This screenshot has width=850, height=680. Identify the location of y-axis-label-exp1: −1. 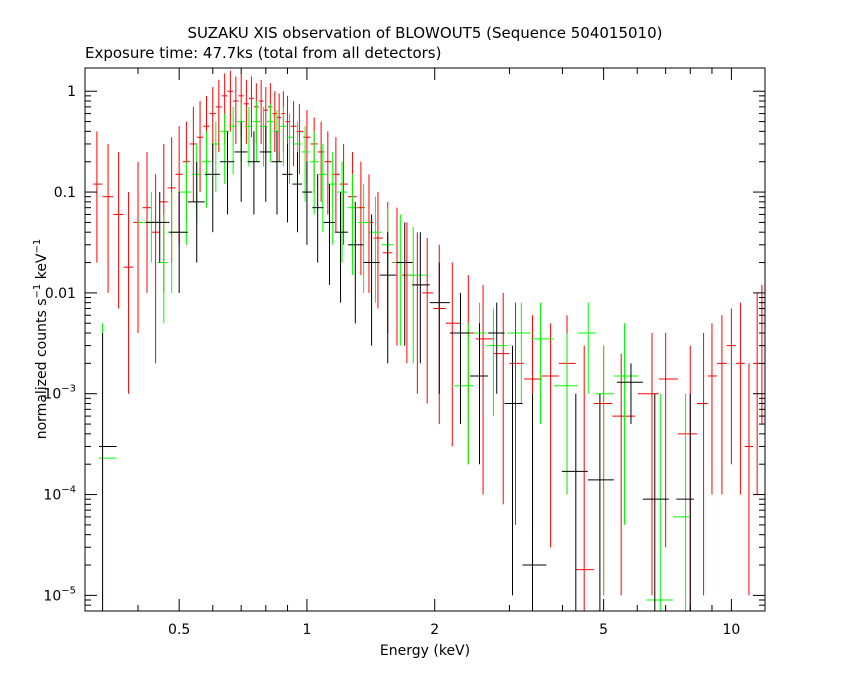
(37, 291).